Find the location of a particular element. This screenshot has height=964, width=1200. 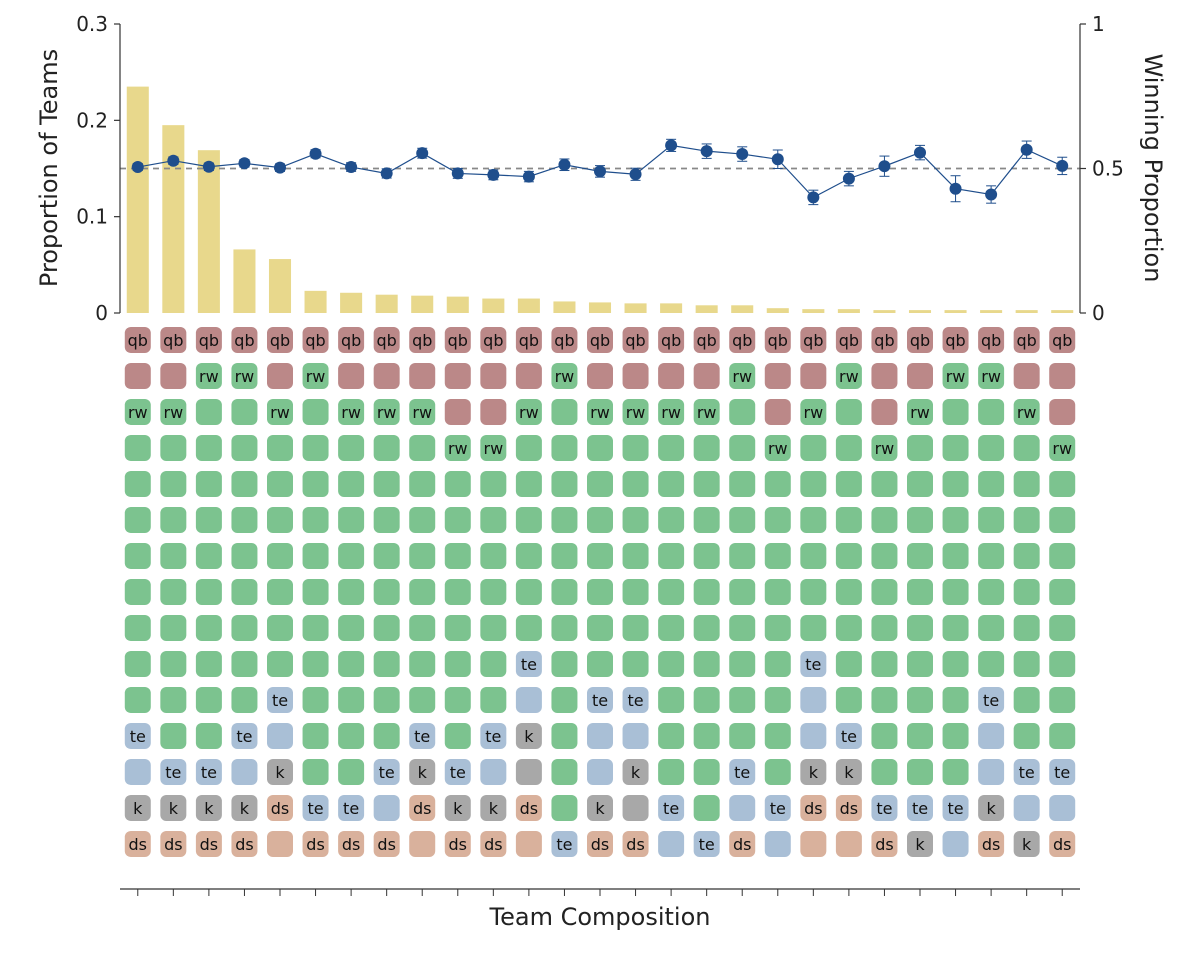

cell-label-1-5: rw is located at coordinates (316, 376).